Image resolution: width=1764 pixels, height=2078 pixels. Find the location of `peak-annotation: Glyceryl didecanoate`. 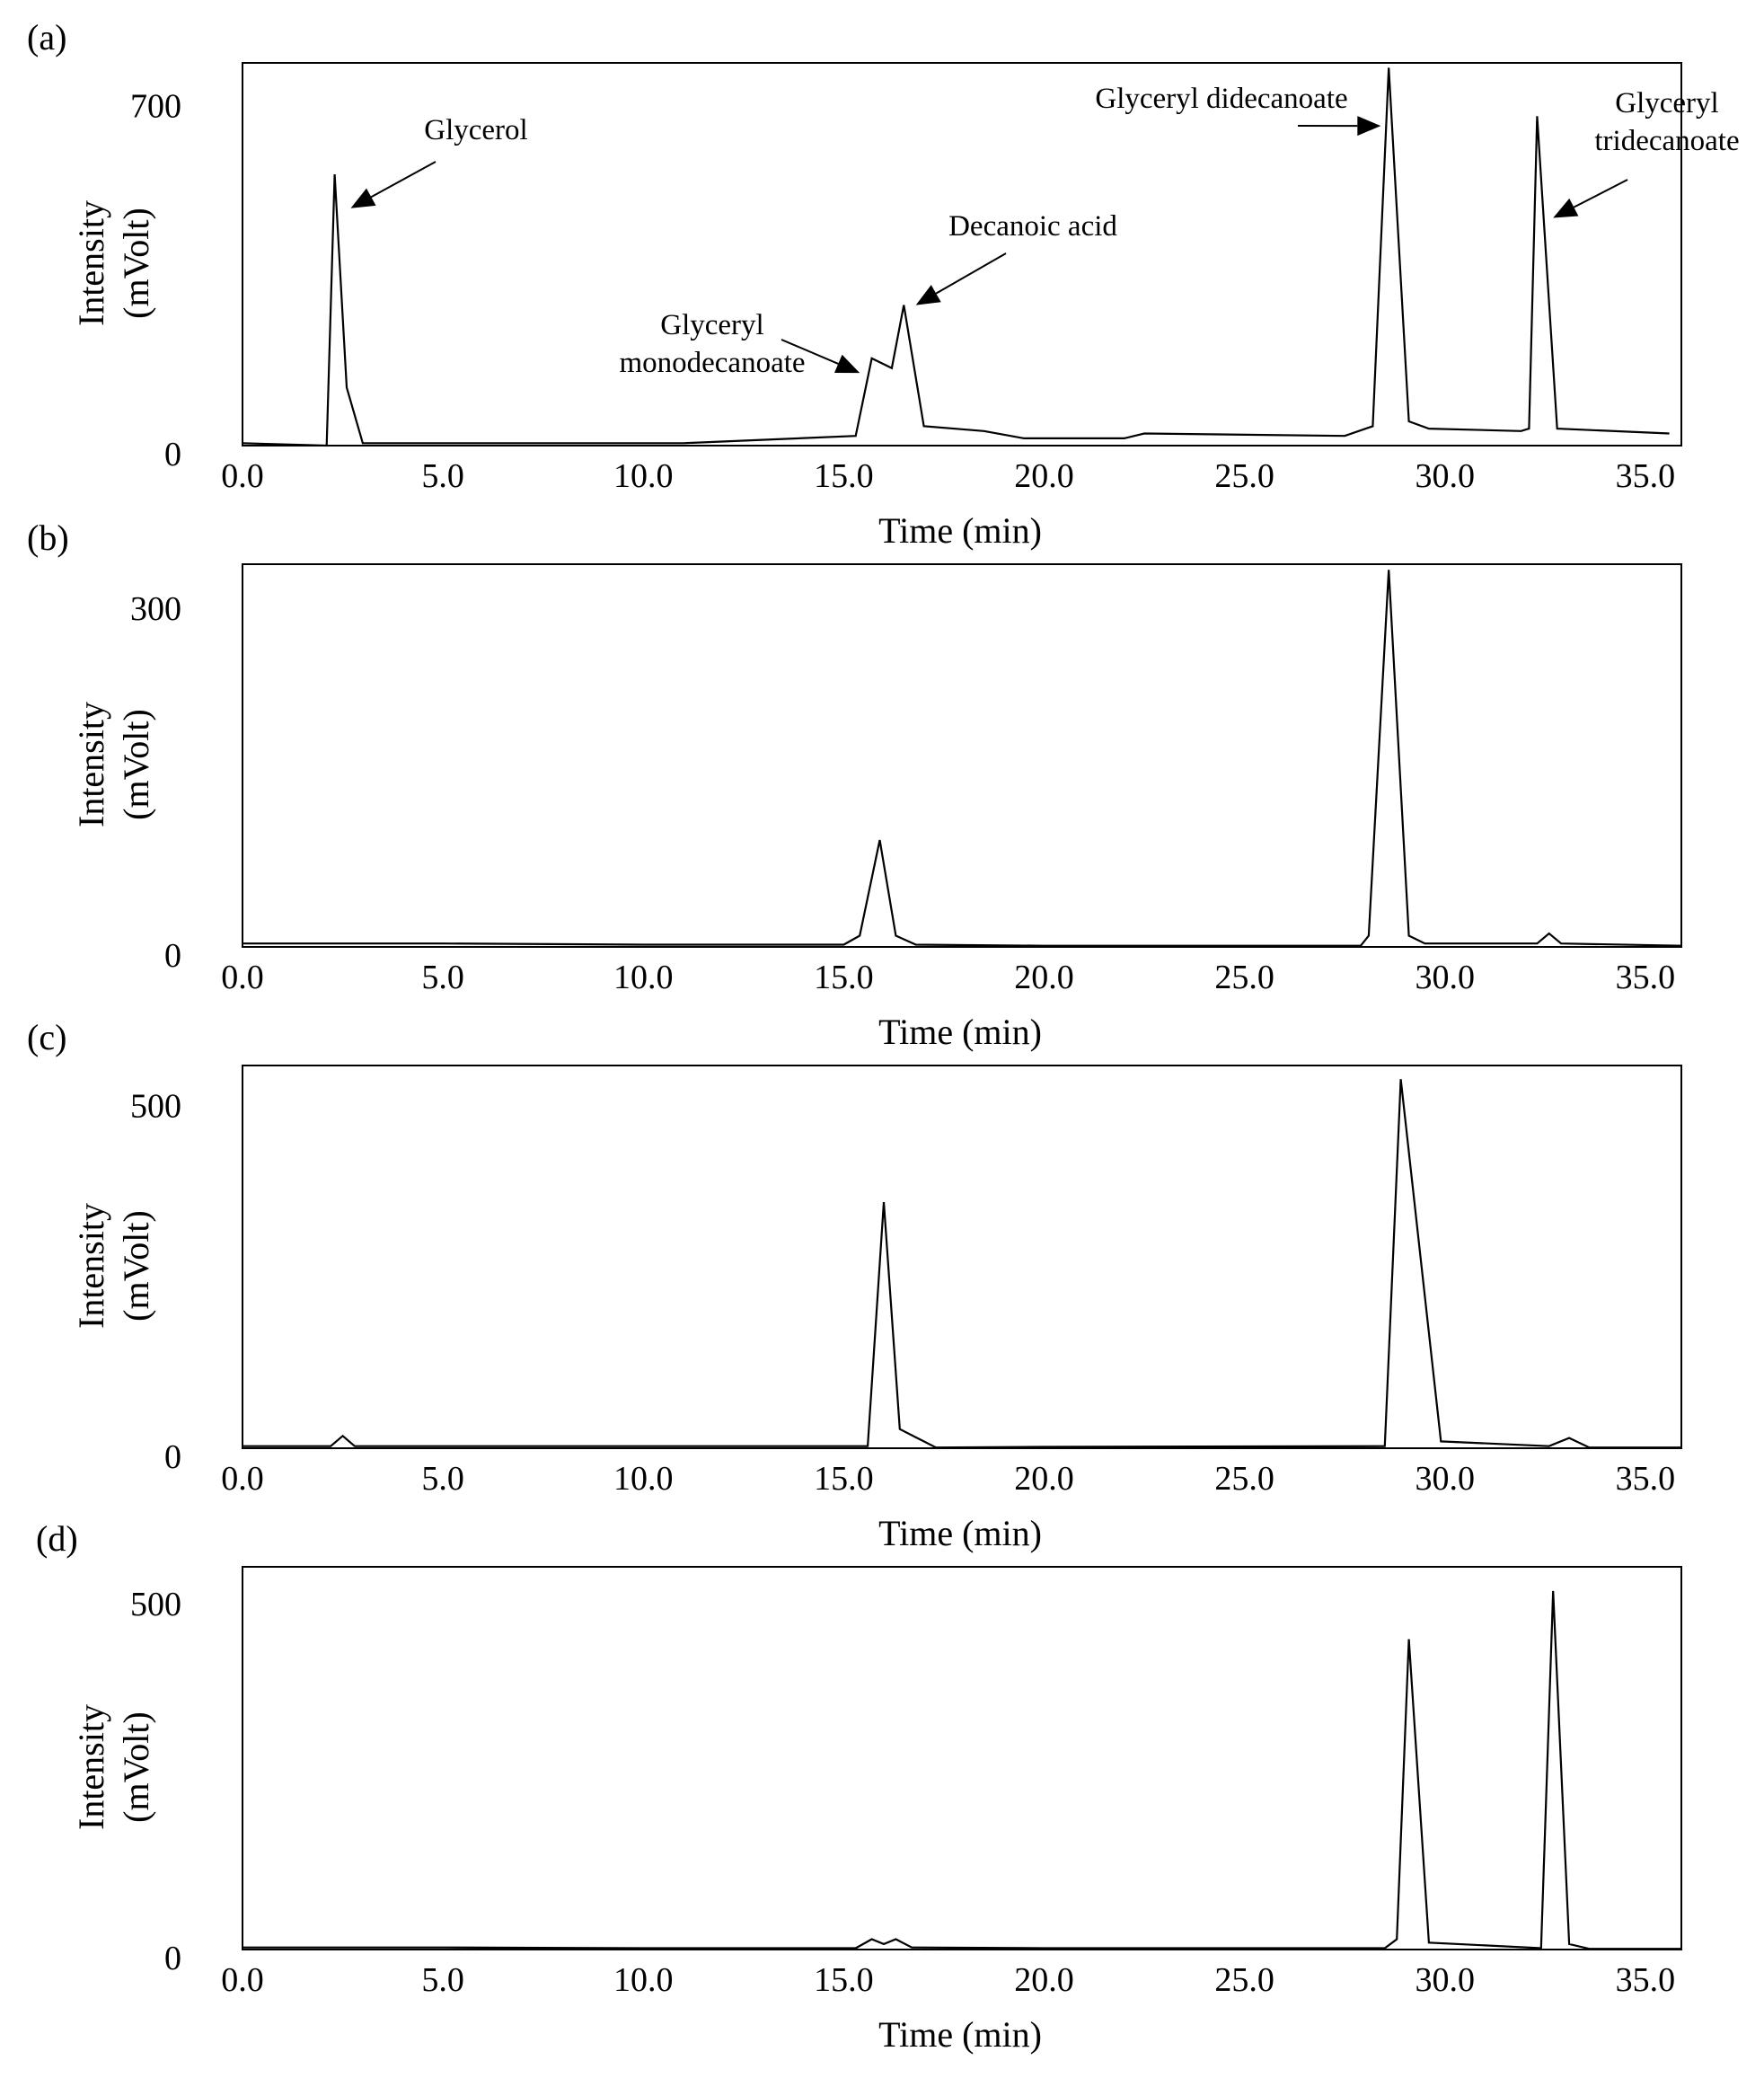

peak-annotation: Glyceryl didecanoate is located at coordinates (1238, 110).